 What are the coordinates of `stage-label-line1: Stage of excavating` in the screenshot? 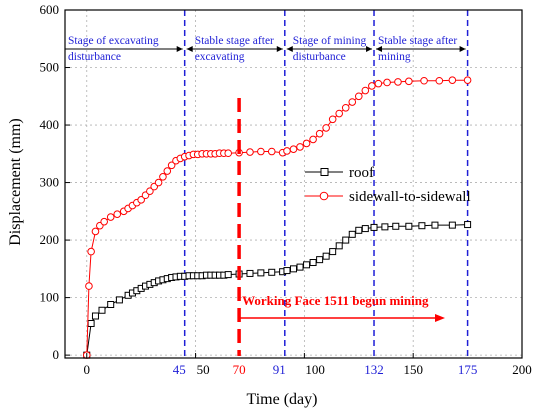 It's located at (113, 41).